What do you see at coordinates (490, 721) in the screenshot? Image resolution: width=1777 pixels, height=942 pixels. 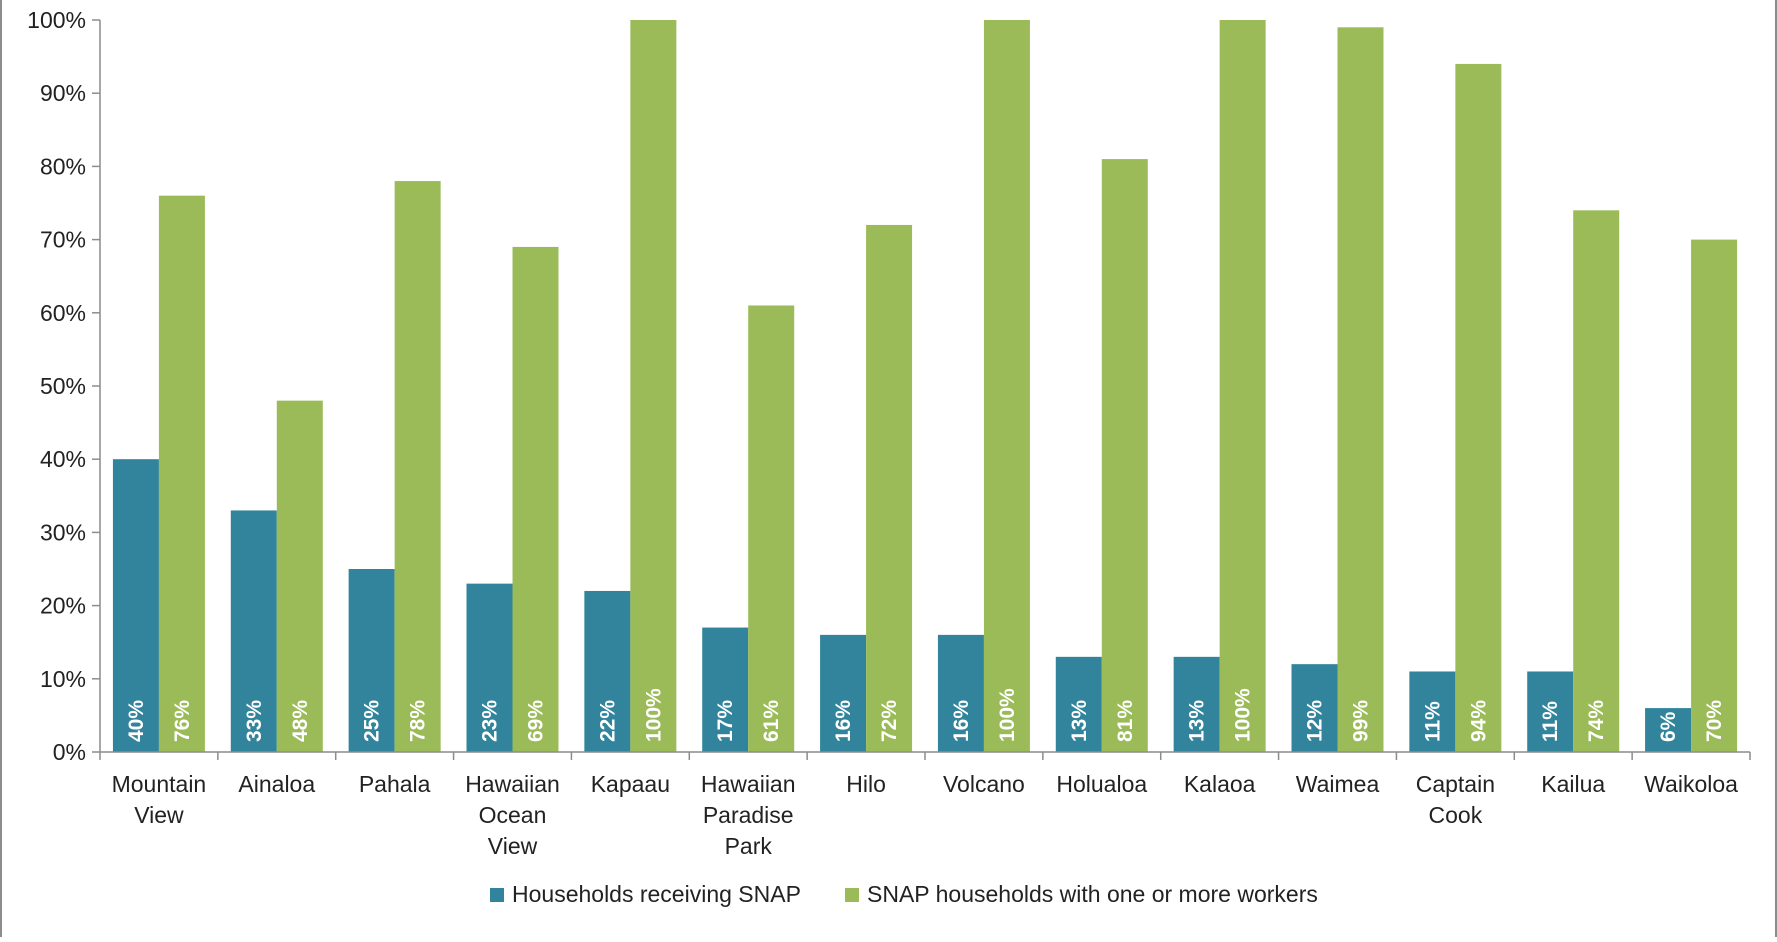 I see `data-label: 23%` at bounding box center [490, 721].